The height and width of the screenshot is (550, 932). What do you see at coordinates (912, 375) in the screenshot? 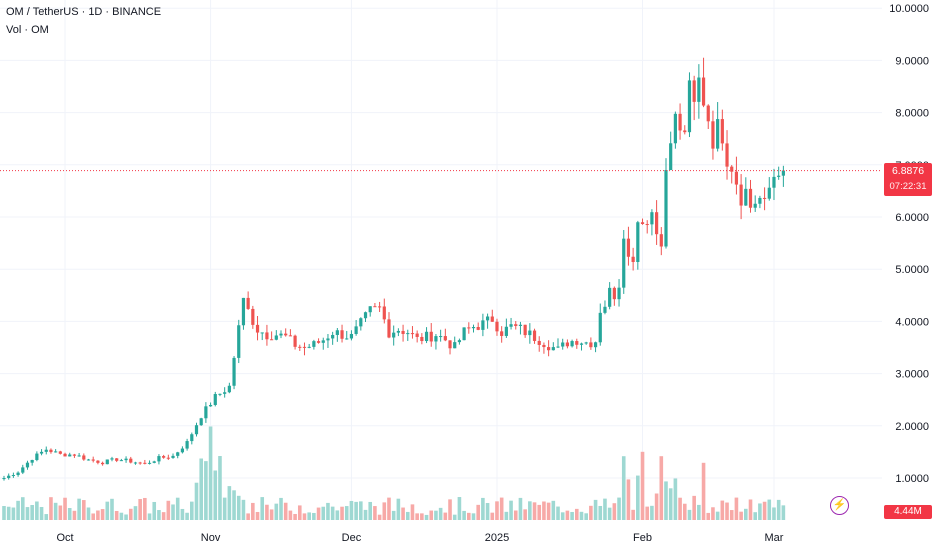
I see `price-tick-label: 3.0000` at bounding box center [912, 375].